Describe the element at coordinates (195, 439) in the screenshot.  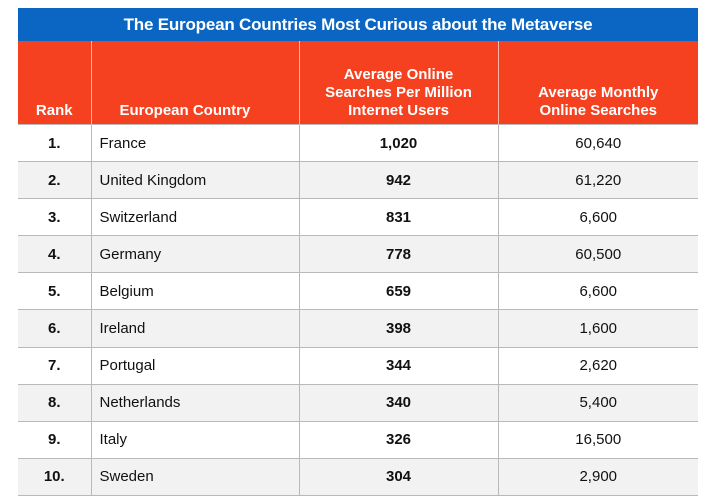
I see `country-cell: Italy` at that location.